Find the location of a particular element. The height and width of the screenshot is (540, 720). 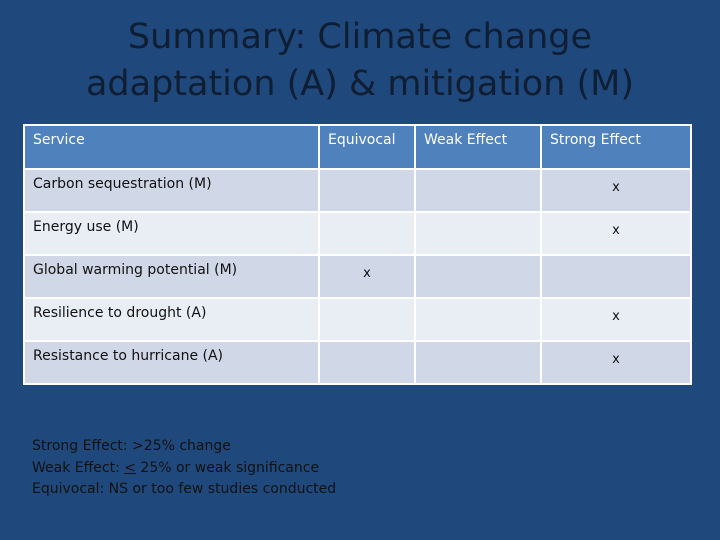

legend-strong: Strong Effect: >25% change is located at coordinates (131, 446).